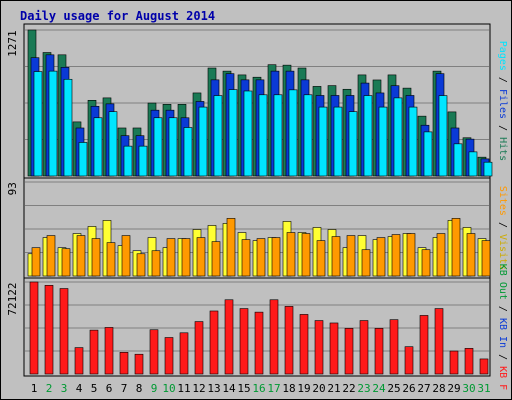 The height and width of the screenshot is (400, 512). Describe the element at coordinates (468, 388) in the screenshot. I see `day-label: 30` at that location.